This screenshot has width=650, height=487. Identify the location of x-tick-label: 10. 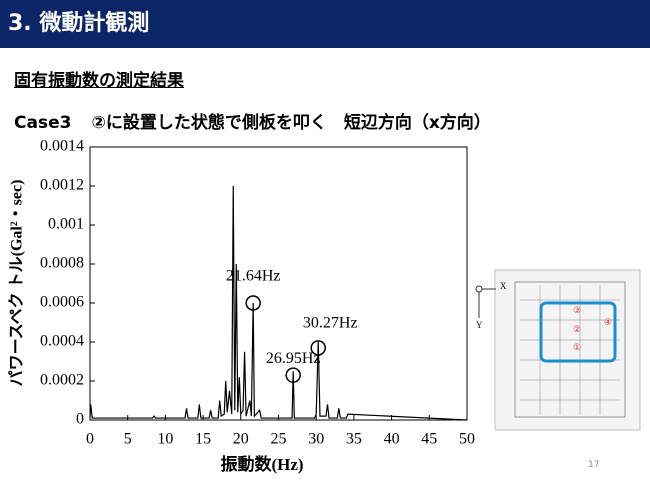
(165, 439).